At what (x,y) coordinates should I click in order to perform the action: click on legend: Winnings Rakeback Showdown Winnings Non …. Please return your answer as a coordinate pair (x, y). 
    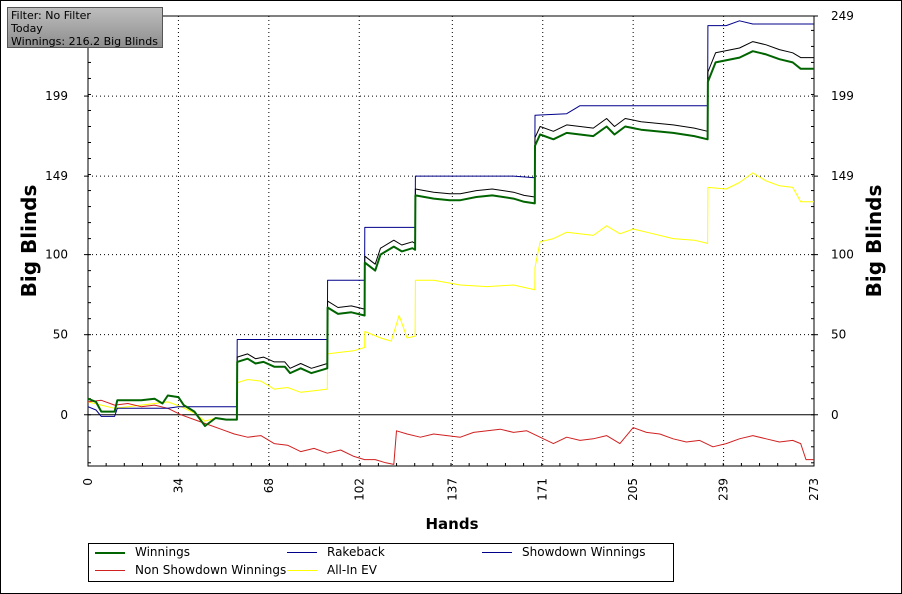
    Looking at the image, I should click on (381, 562).